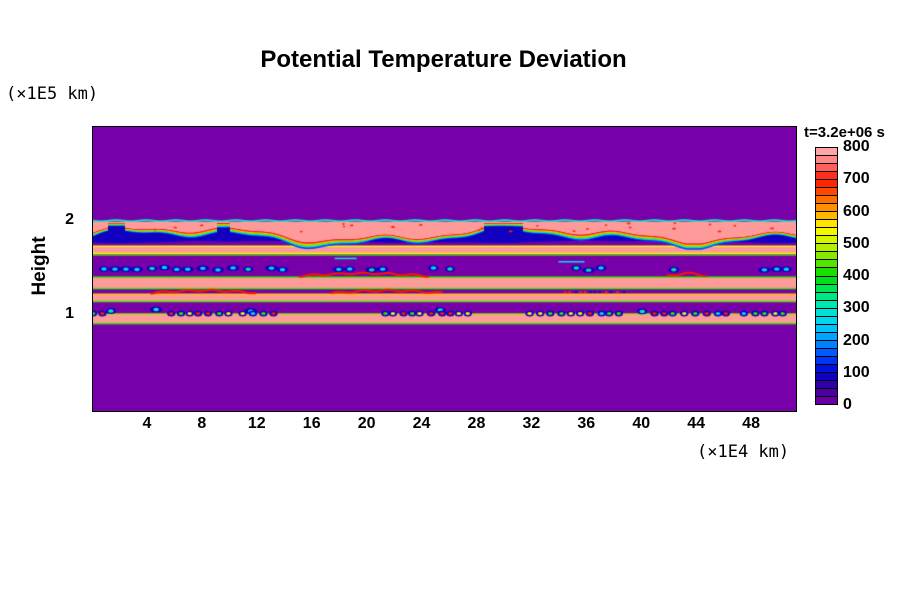  I want to click on y-axis-label: Height, so click(39, 266).